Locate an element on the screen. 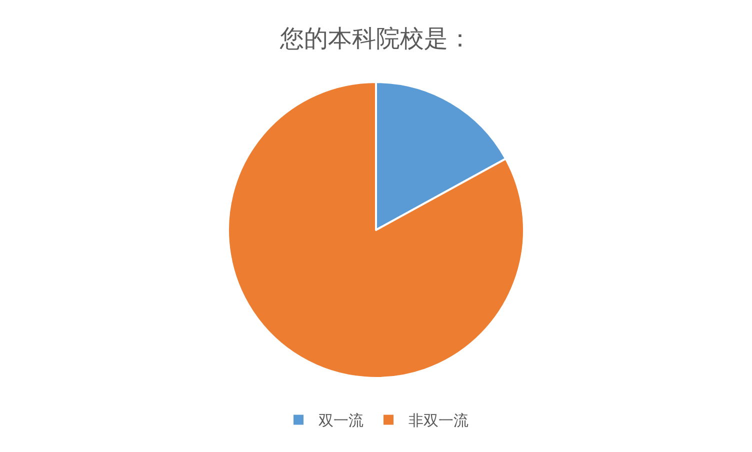 This screenshot has width=752, height=452. legend-label: 双一流 is located at coordinates (341, 421).